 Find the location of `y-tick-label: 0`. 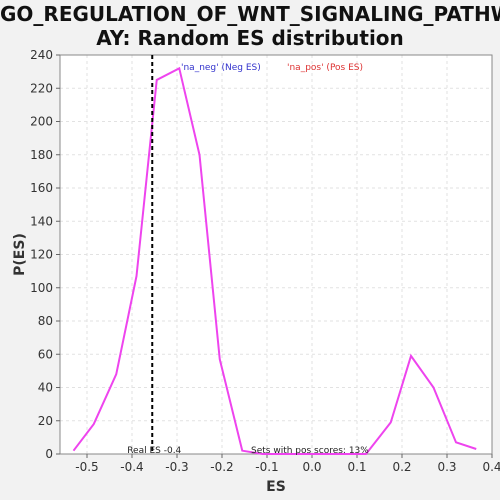

y-tick-label: 0 is located at coordinates (49, 454).